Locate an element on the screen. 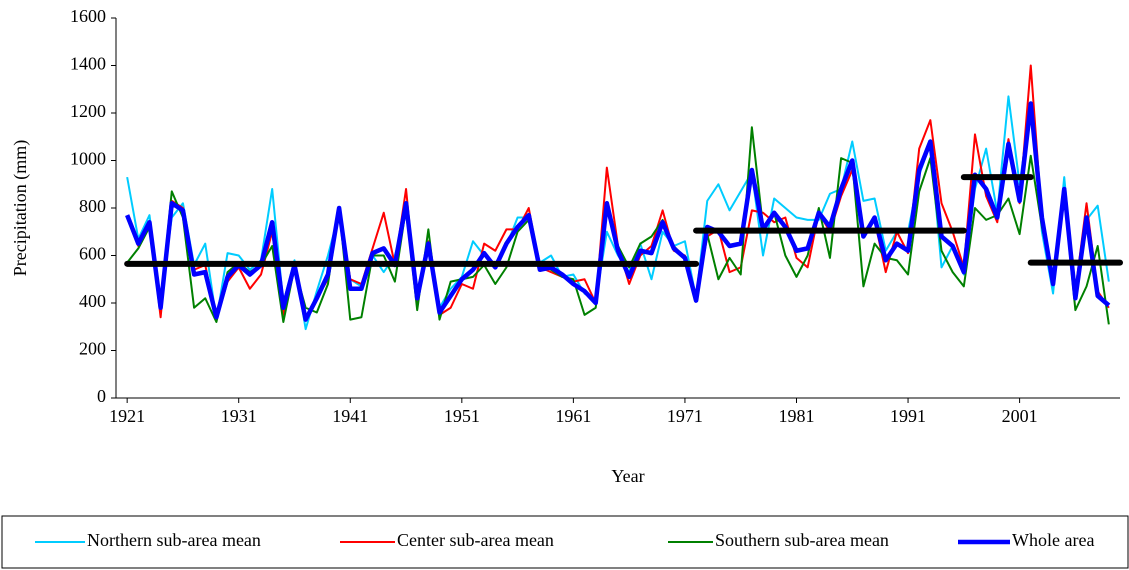 The height and width of the screenshot is (570, 1129). y-tick-label: 1200 is located at coordinates (88, 111).